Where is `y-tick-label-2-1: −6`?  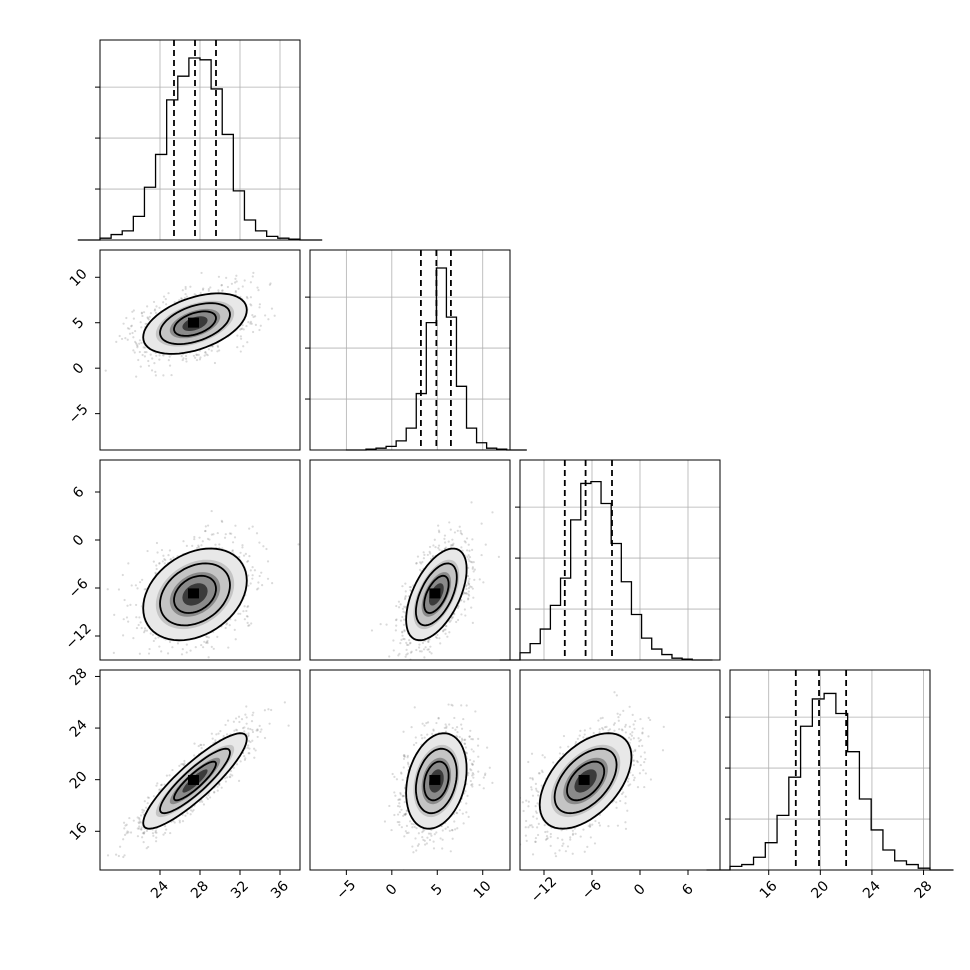
y-tick-label-2-1: −6 is located at coordinates (79, 589).